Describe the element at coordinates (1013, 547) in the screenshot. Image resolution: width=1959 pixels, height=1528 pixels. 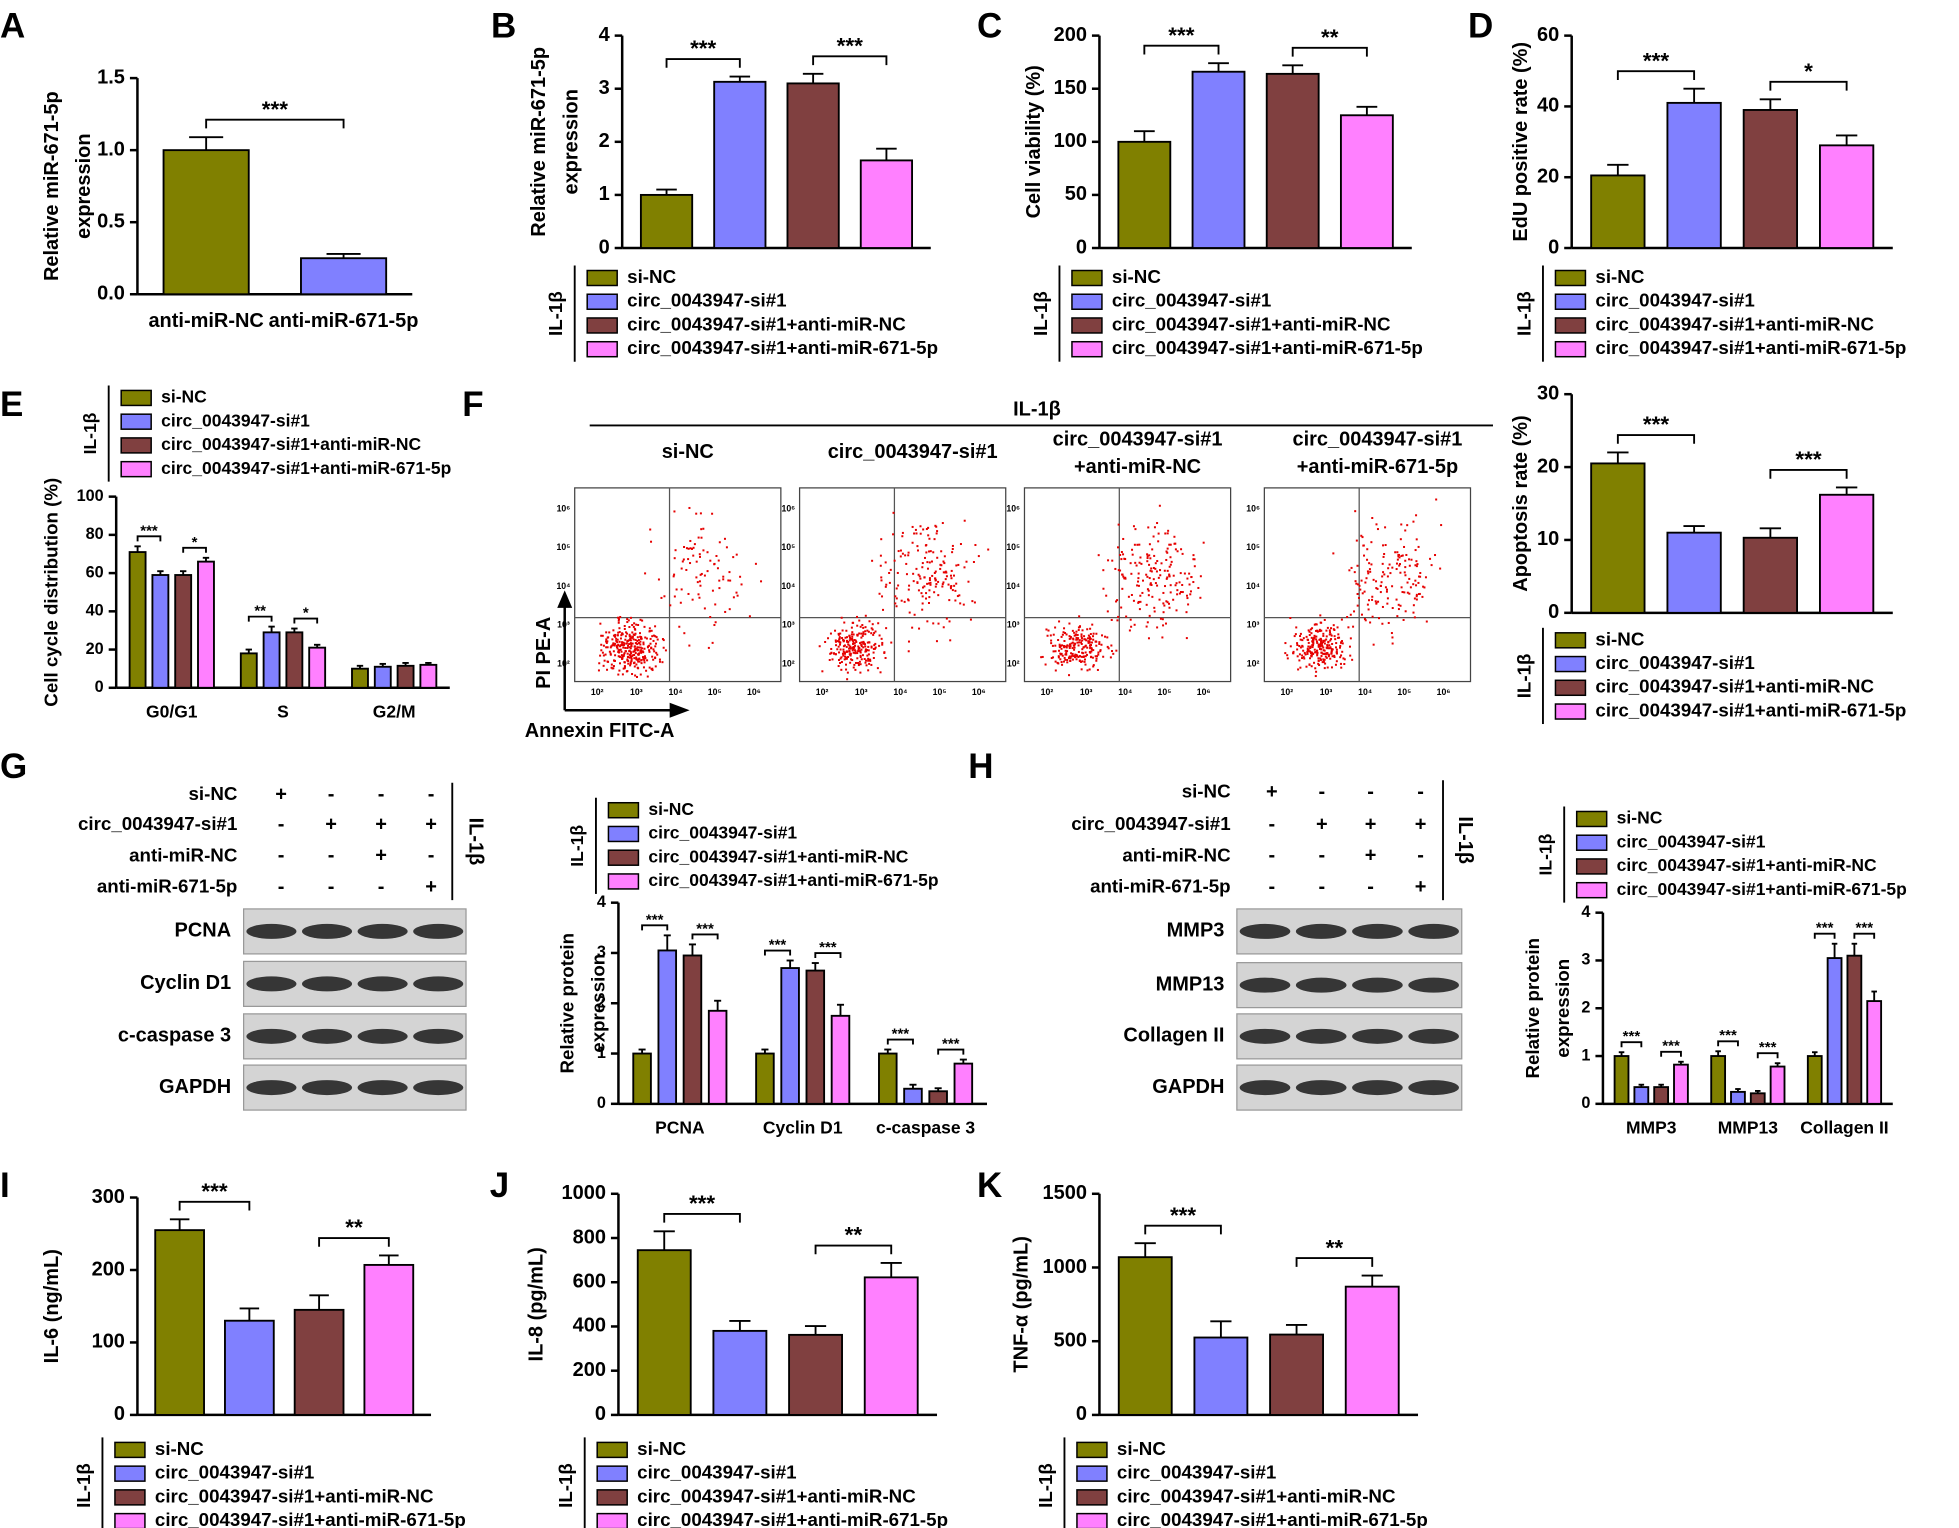
I see `flow-y-tick: 10⁵` at that location.